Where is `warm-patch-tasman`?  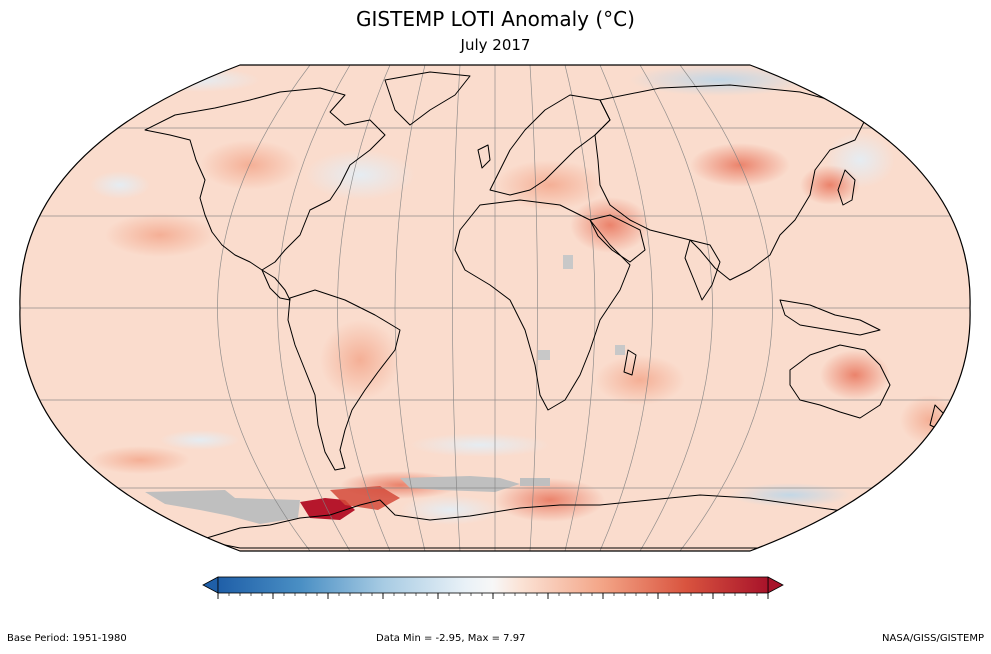
warm-patch-tasman is located at coordinates (930, 420).